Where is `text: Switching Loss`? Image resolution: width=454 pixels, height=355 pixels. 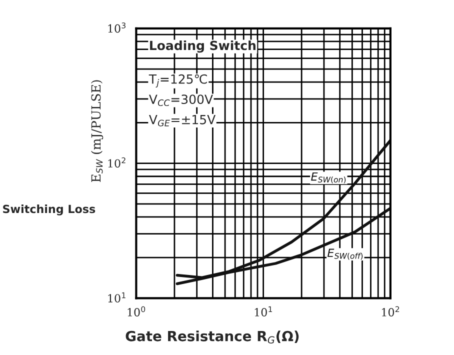
text: Switching Loss is located at coordinates (49, 210).